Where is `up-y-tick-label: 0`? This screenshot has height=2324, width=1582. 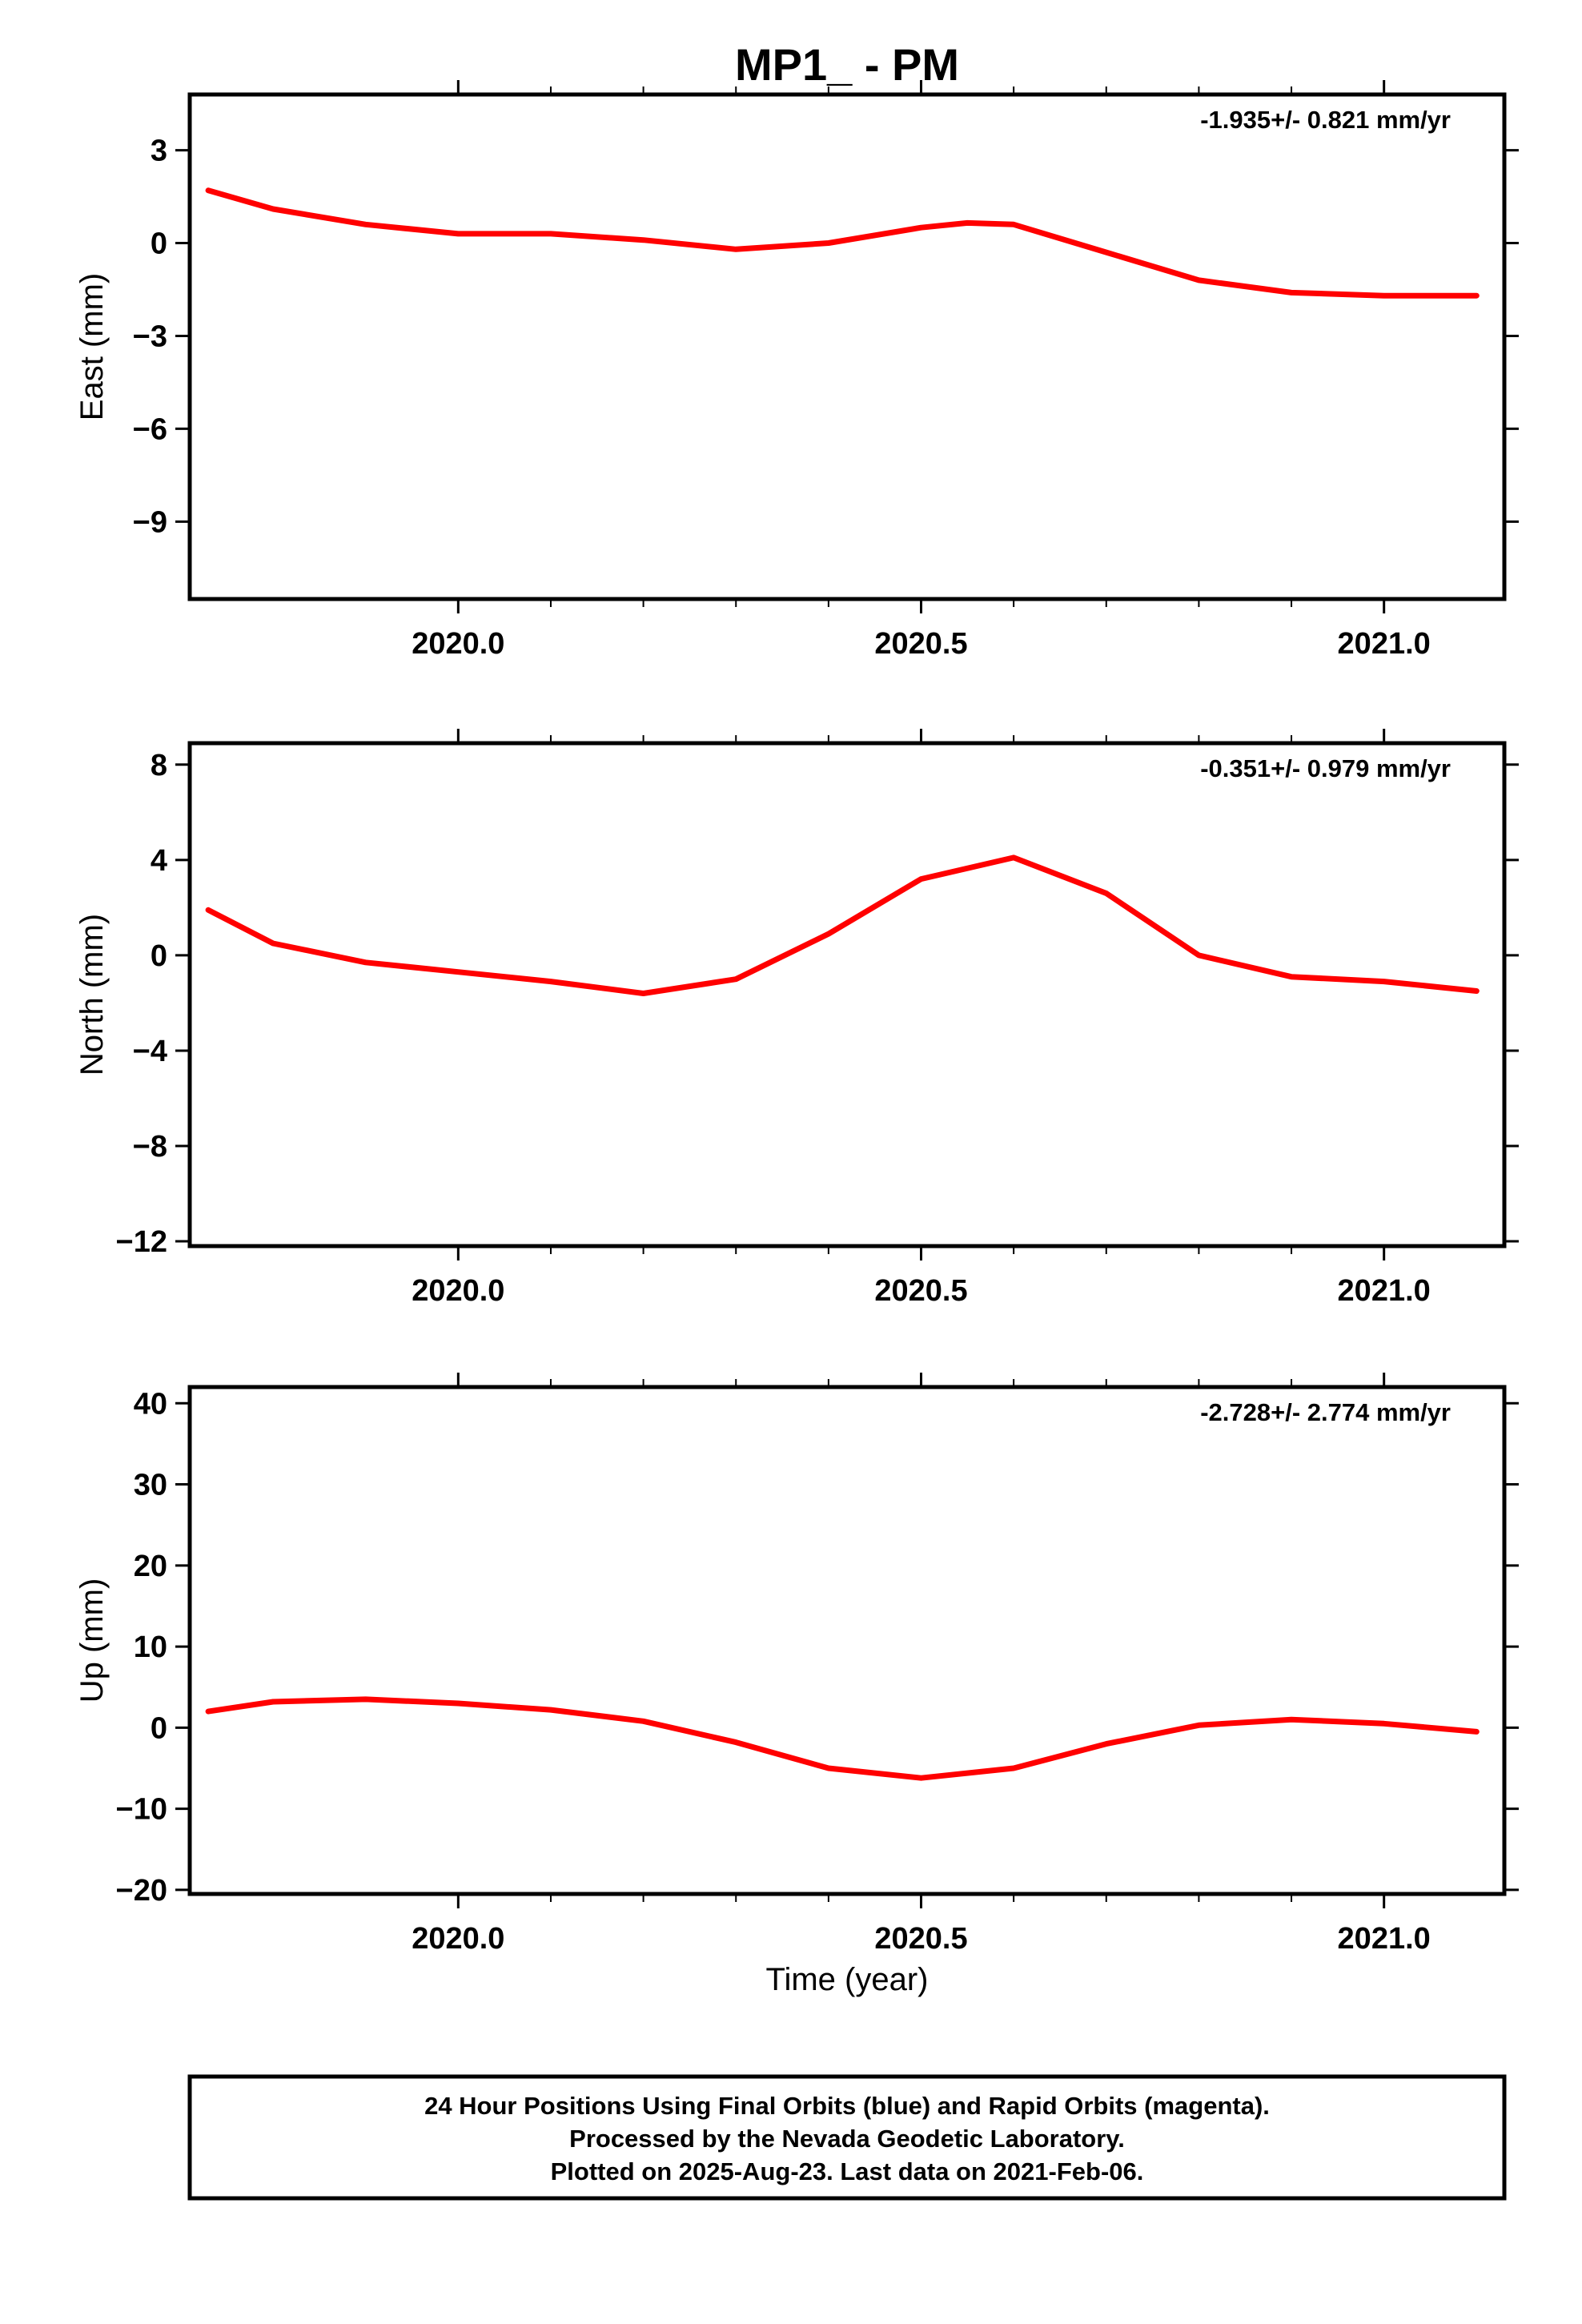 up-y-tick-label: 0 is located at coordinates (159, 1728).